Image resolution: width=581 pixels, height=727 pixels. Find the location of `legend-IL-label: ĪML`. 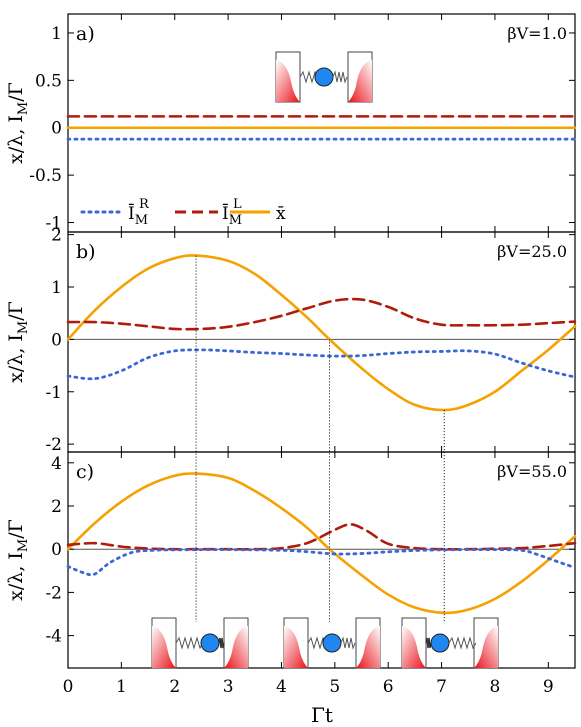

legend-IL-label: ĪML is located at coordinates (232, 212).